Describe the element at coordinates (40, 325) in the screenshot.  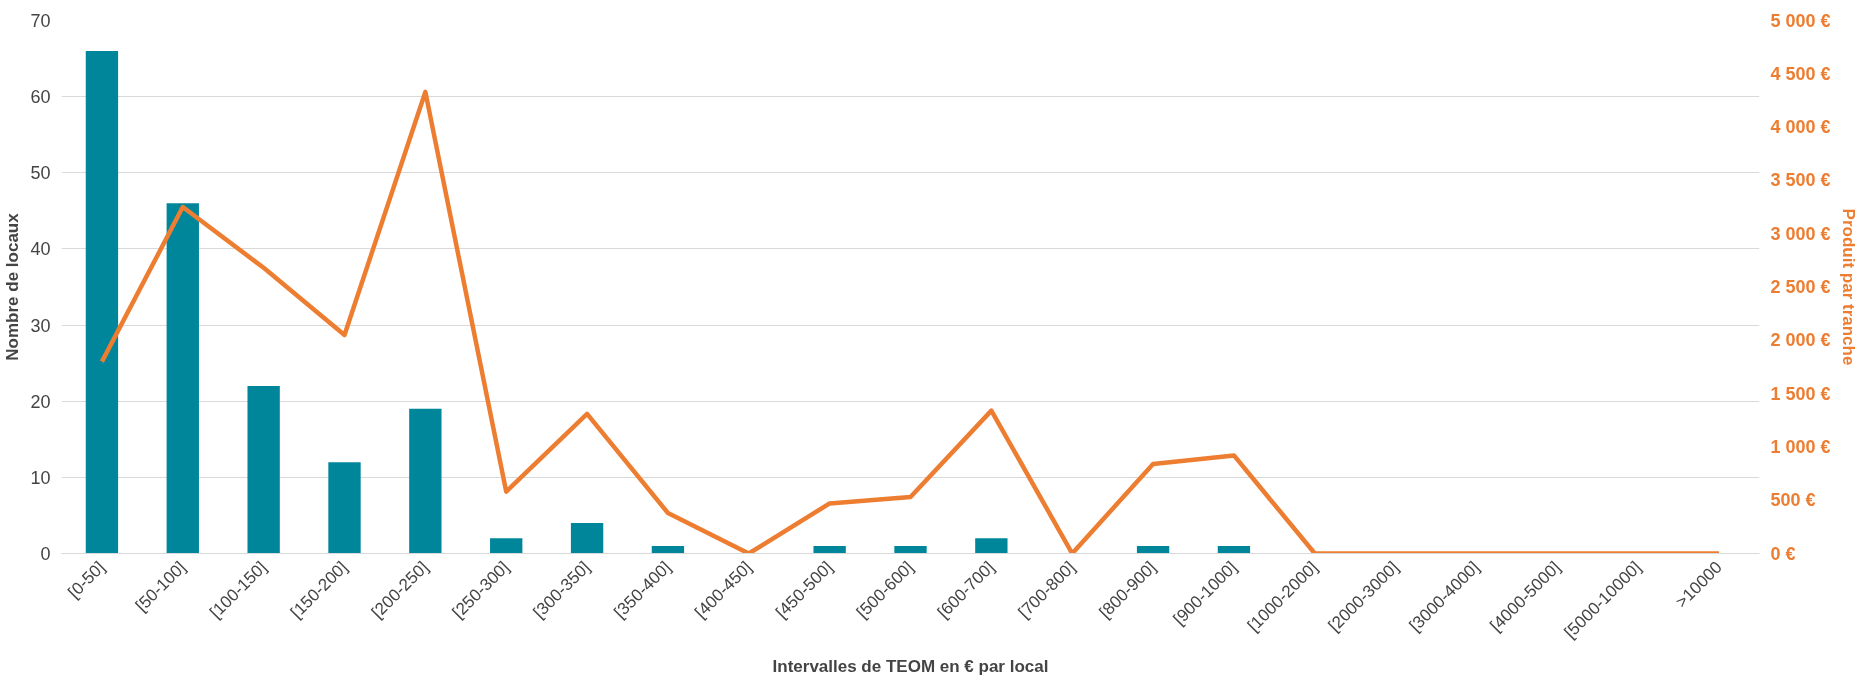
I see `y-tick-label: 30` at that location.